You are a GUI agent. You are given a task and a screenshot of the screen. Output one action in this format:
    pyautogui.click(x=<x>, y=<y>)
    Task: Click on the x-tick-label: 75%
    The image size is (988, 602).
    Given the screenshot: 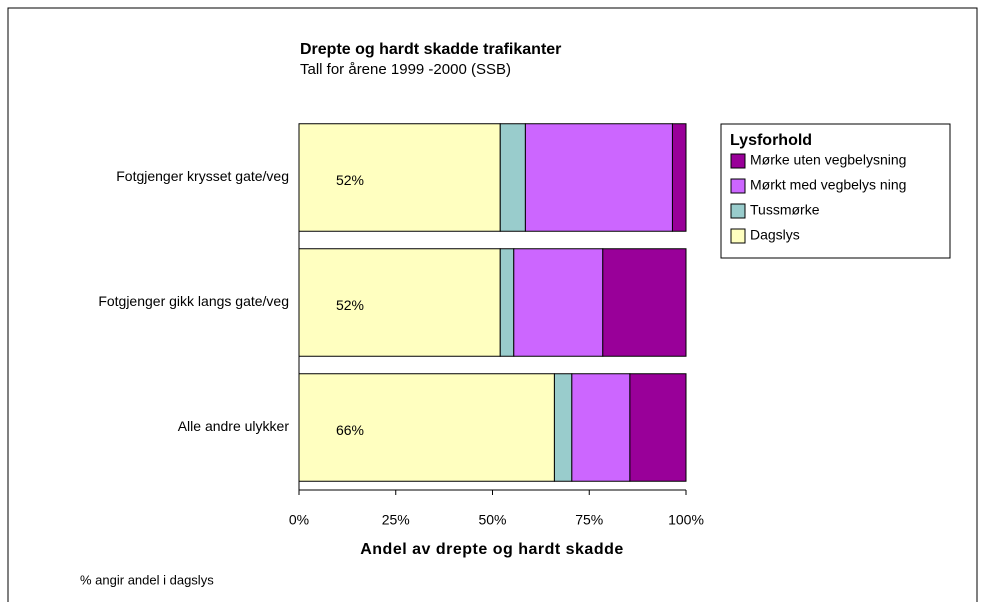 What is the action you would take?
    pyautogui.click(x=589, y=520)
    